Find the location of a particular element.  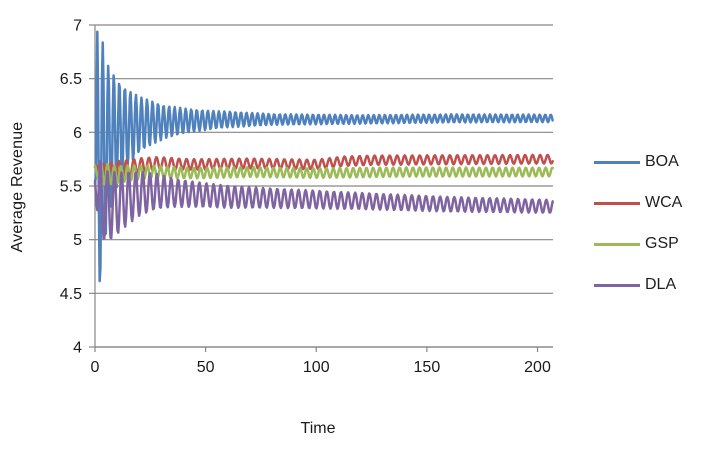

legend: BOA WCA GSP DLA is located at coordinates (650, 232).